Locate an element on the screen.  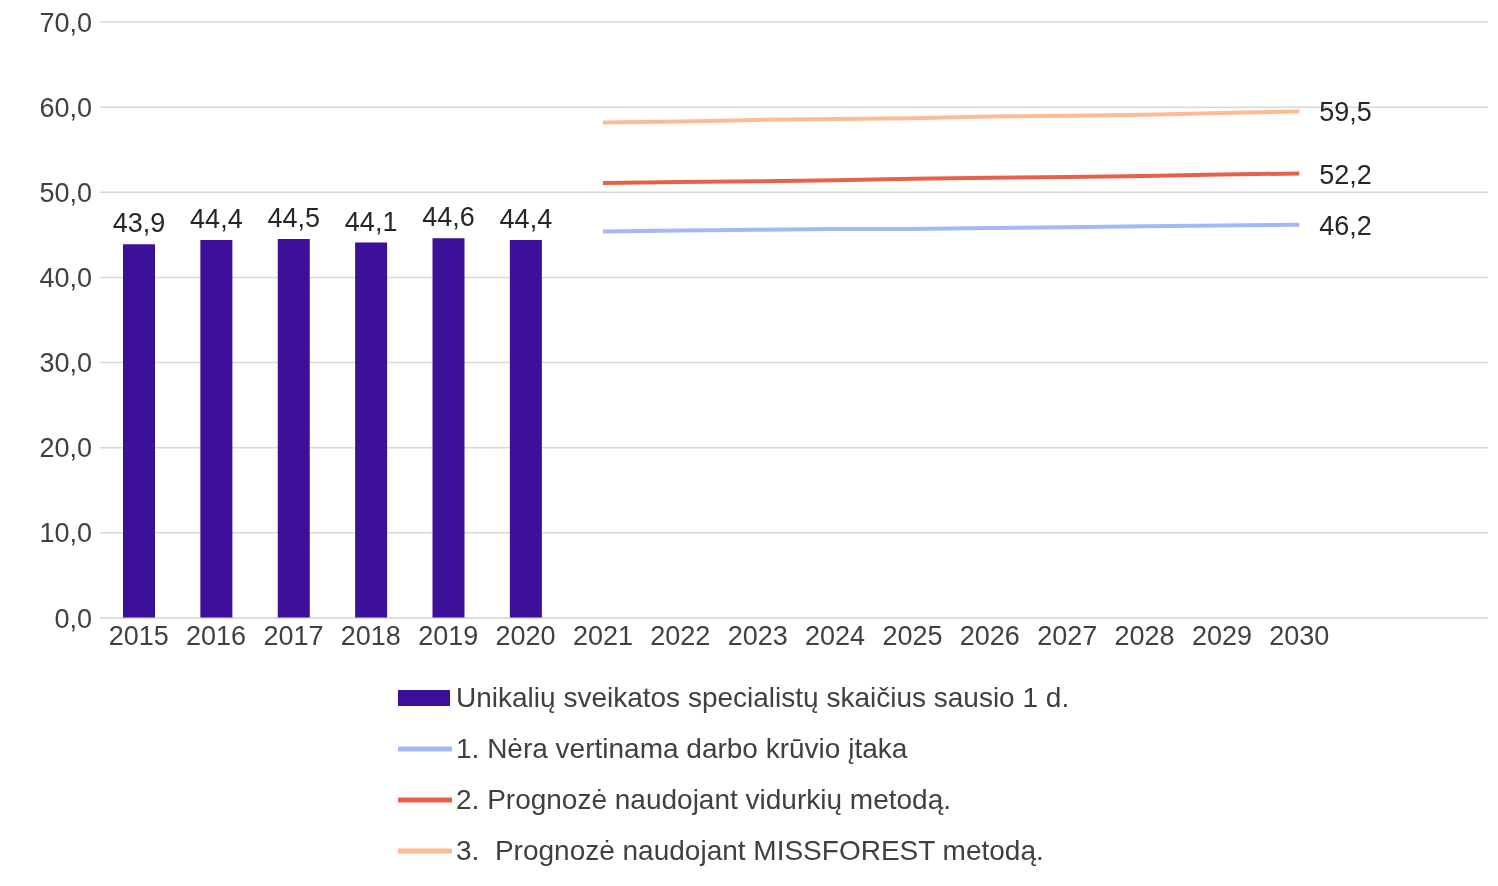
x-tick-label: 2021 is located at coordinates (602, 636).